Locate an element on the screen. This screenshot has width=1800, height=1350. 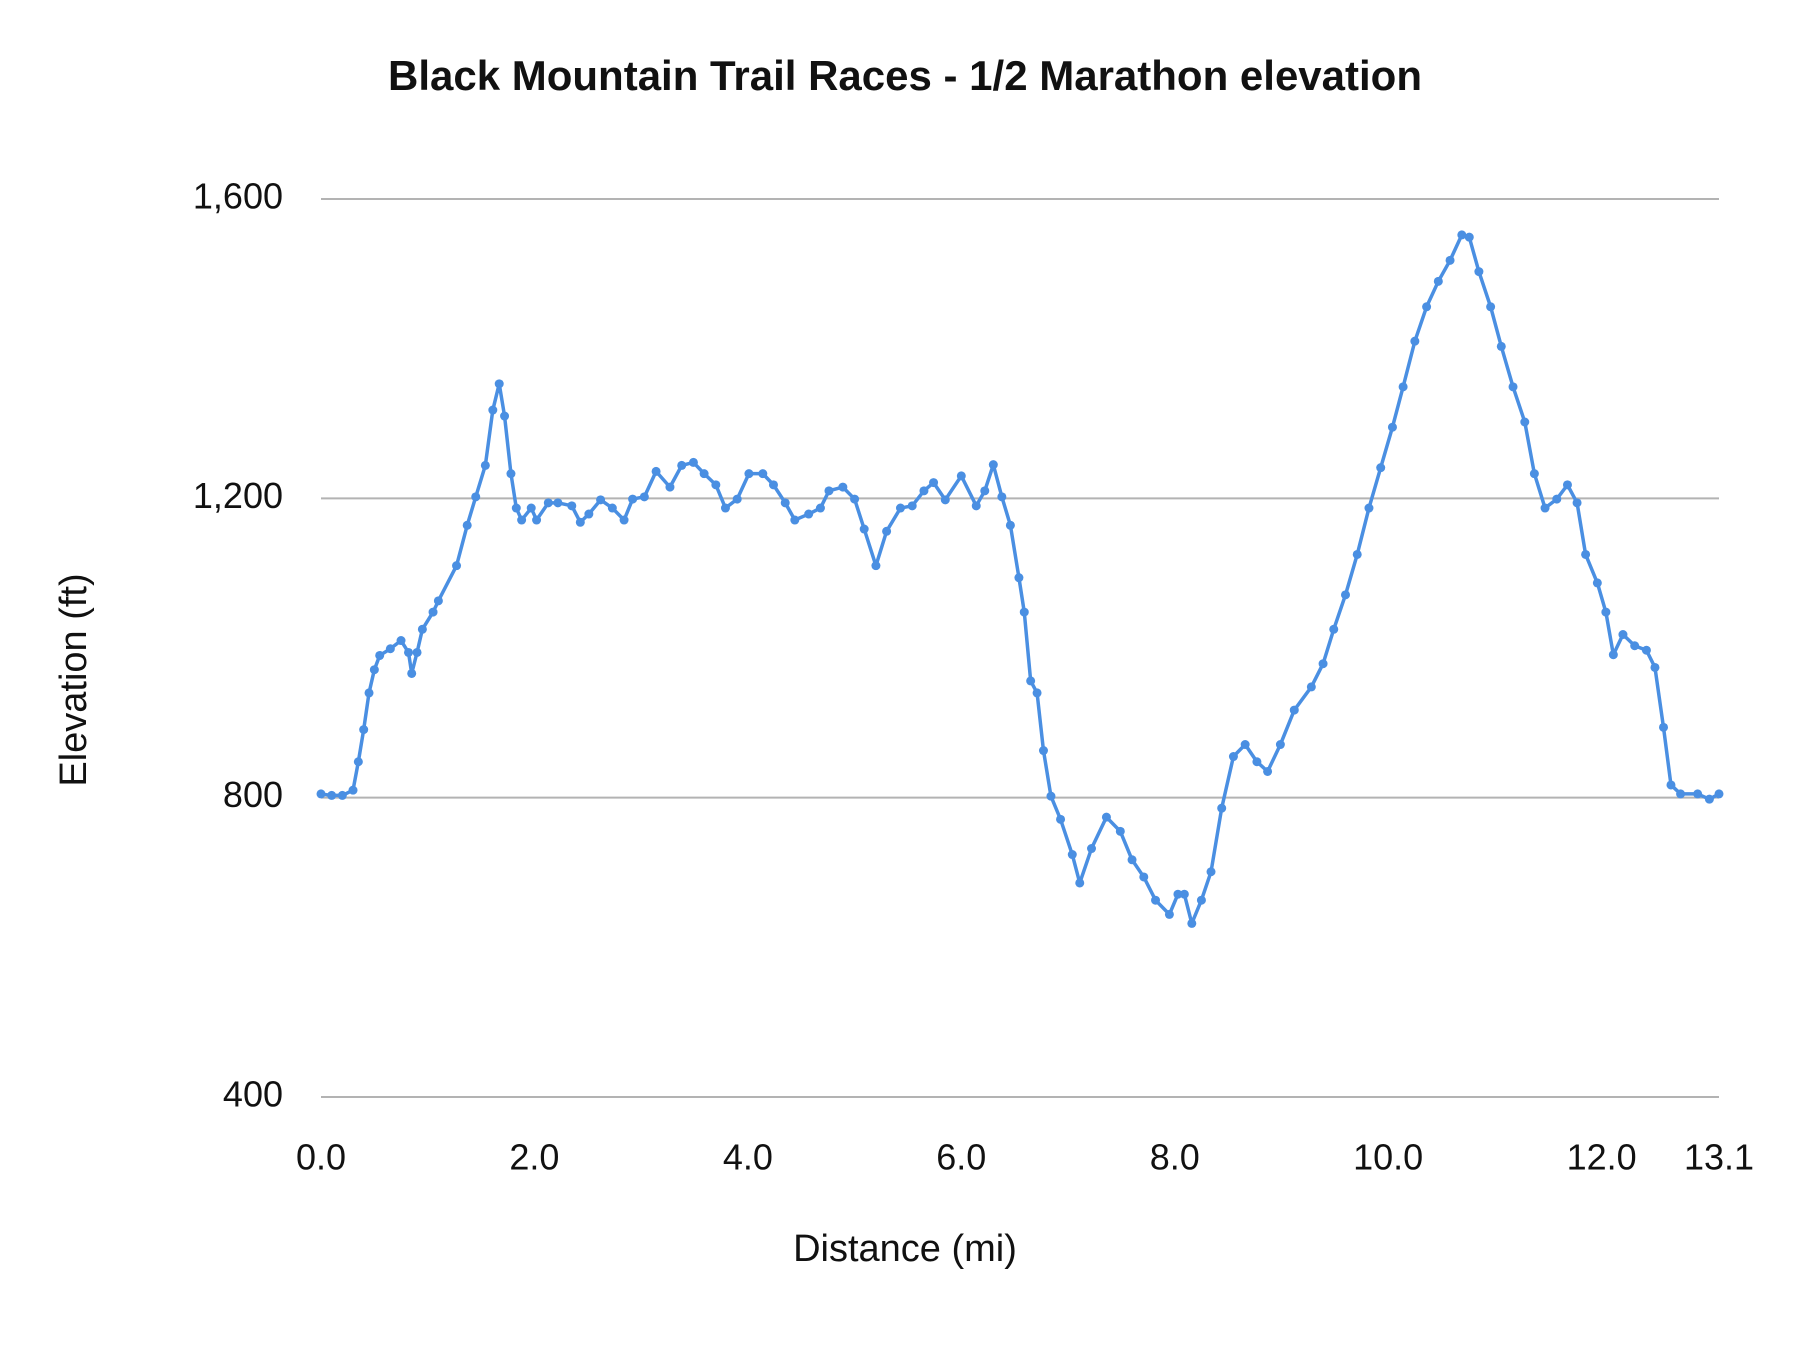
x-tick-label: 13.1 is located at coordinates (1719, 1157).